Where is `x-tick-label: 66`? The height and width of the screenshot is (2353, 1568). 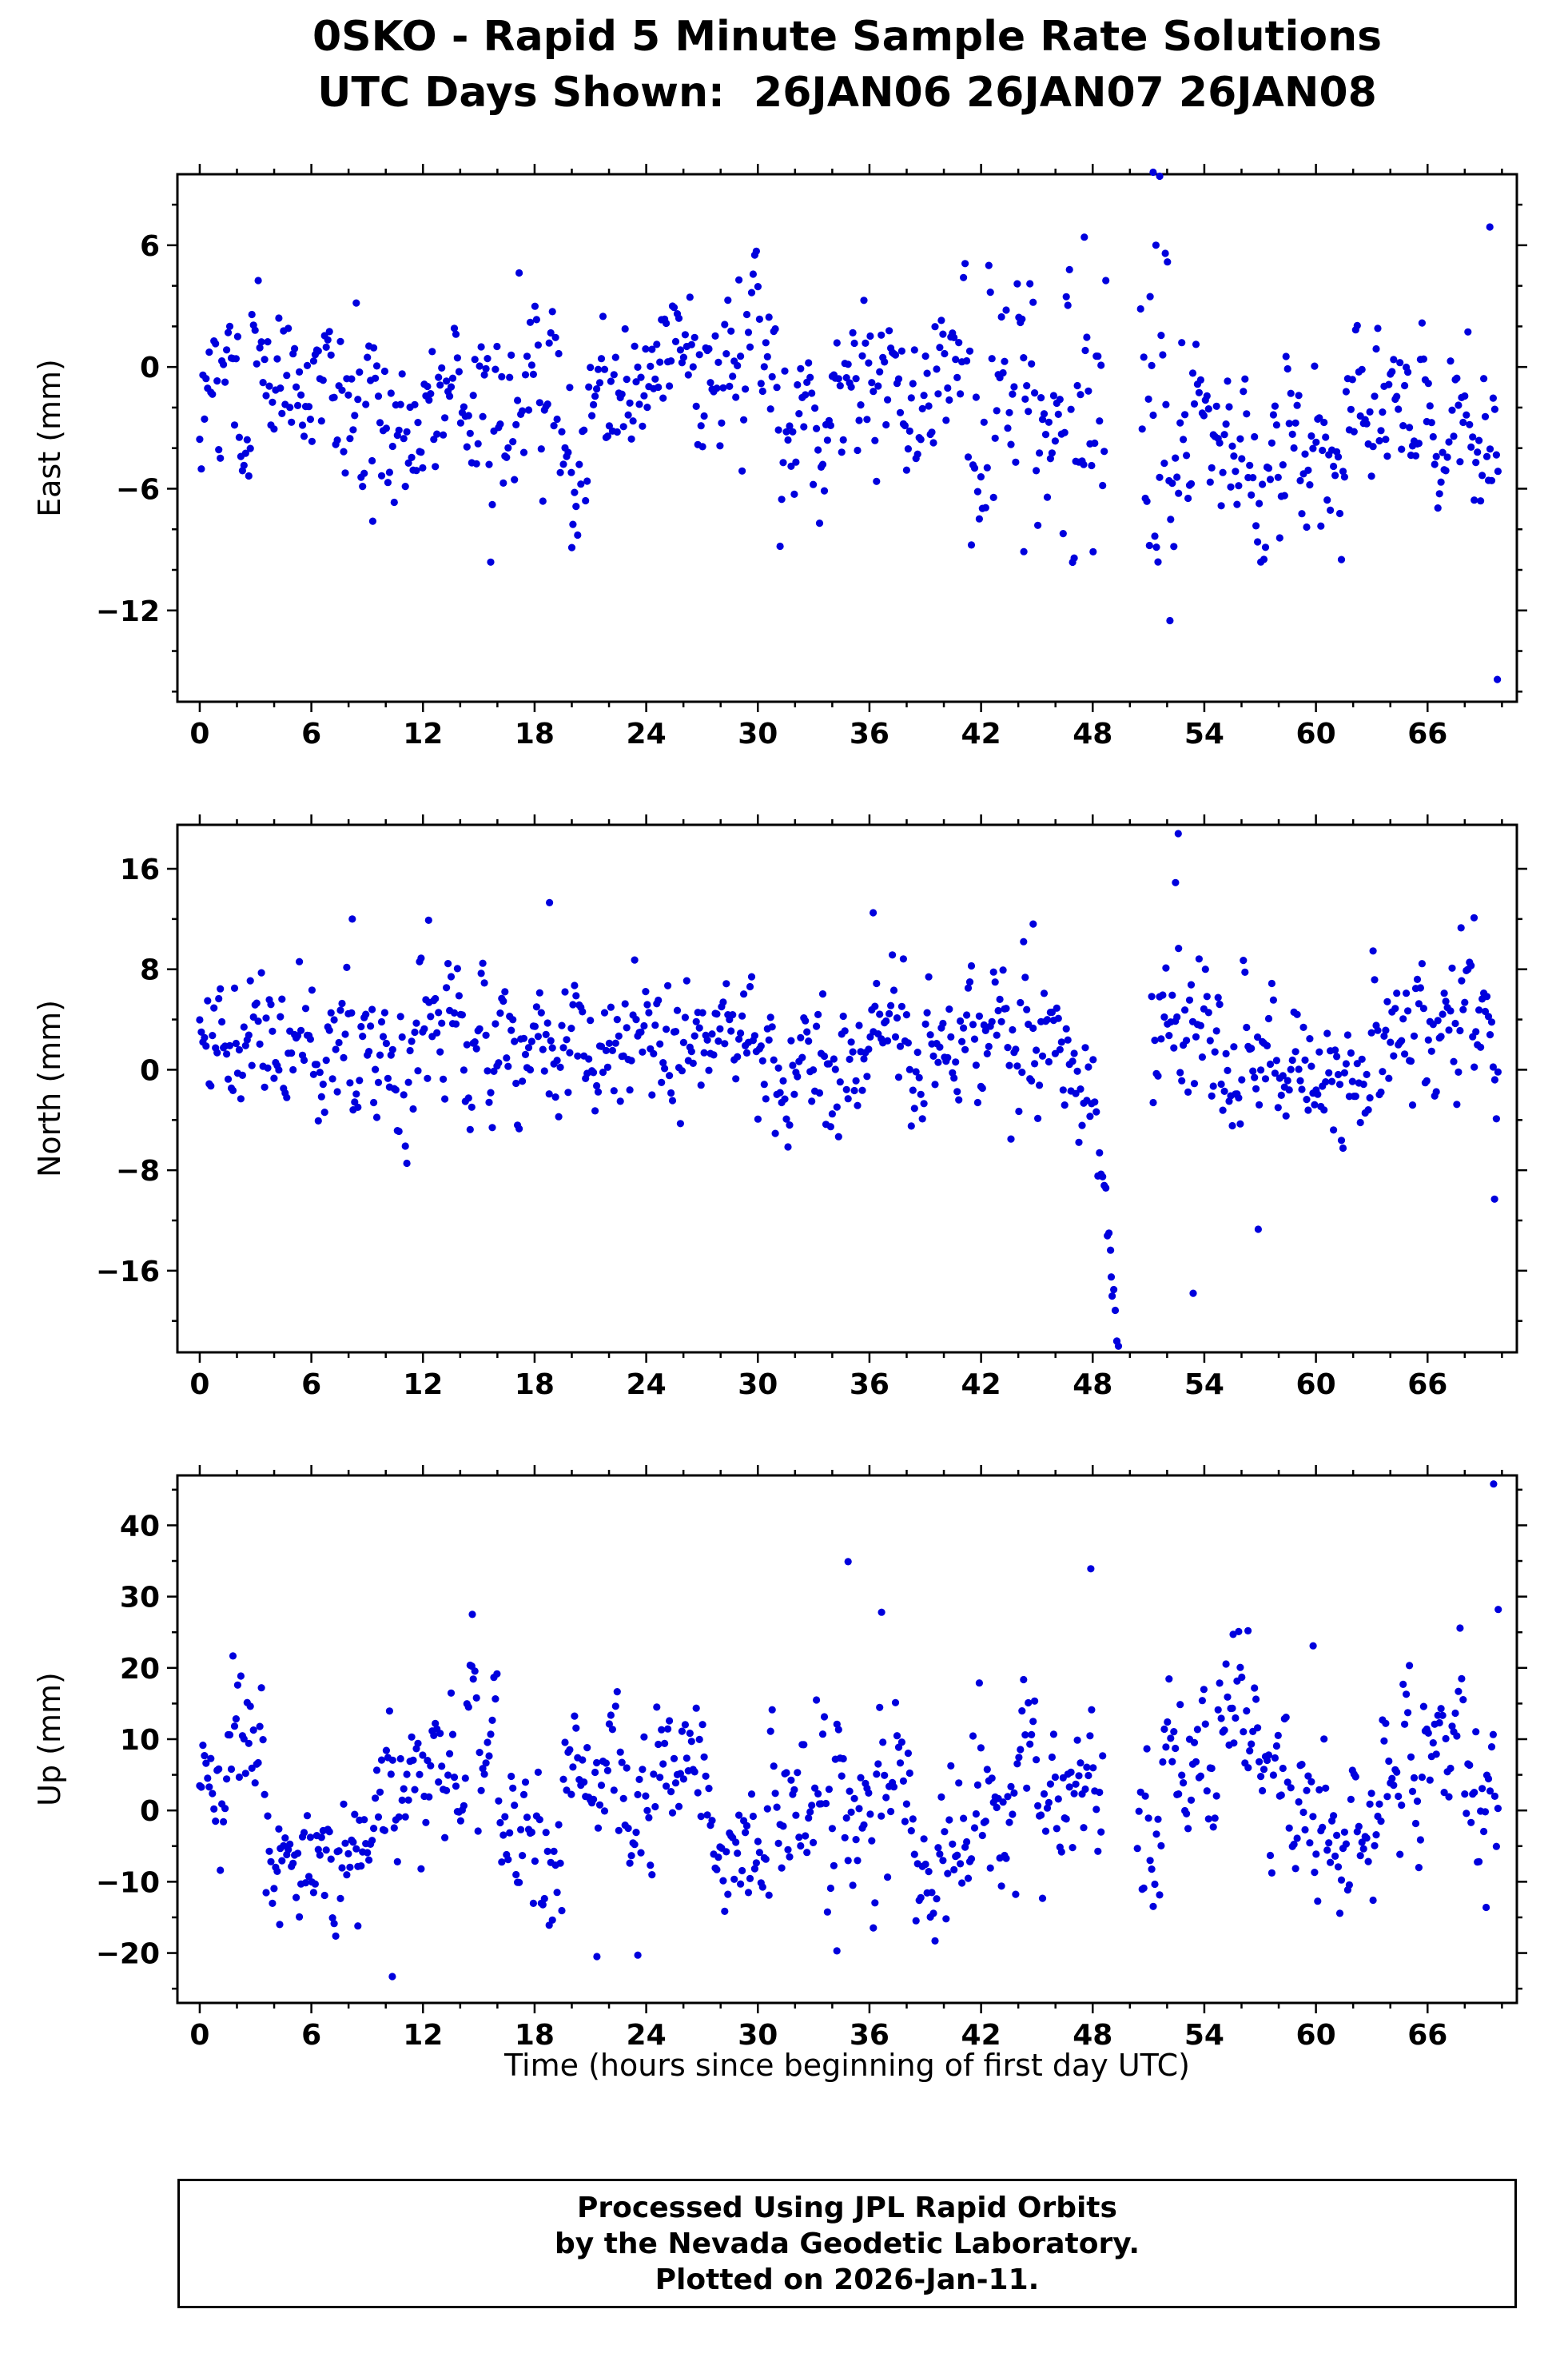
x-tick-label: 66 is located at coordinates (1427, 734).